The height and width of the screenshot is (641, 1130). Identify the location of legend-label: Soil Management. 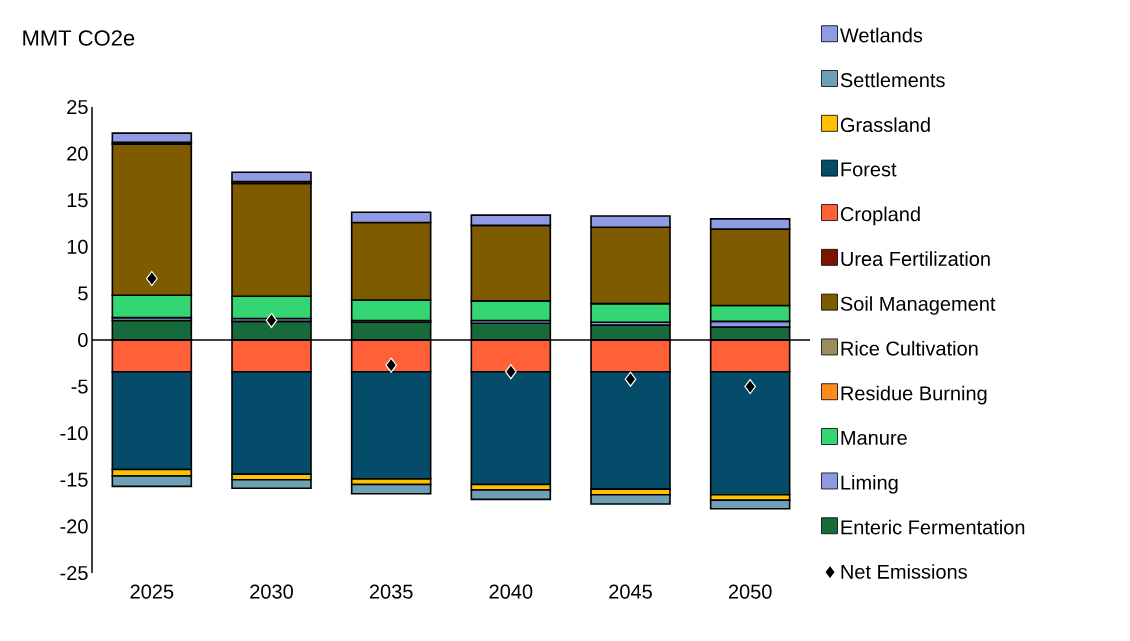
(918, 305).